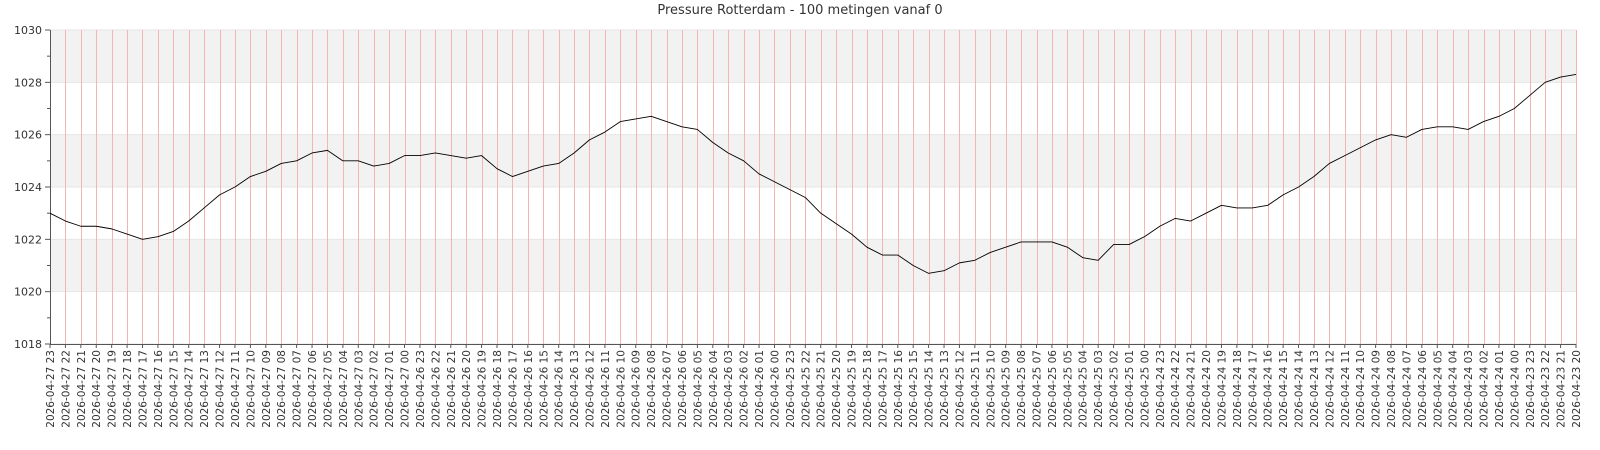 The width and height of the screenshot is (1600, 450). What do you see at coordinates (899, 389) in the screenshot?
I see `x-tick-label: 2026-04-25 16` at bounding box center [899, 389].